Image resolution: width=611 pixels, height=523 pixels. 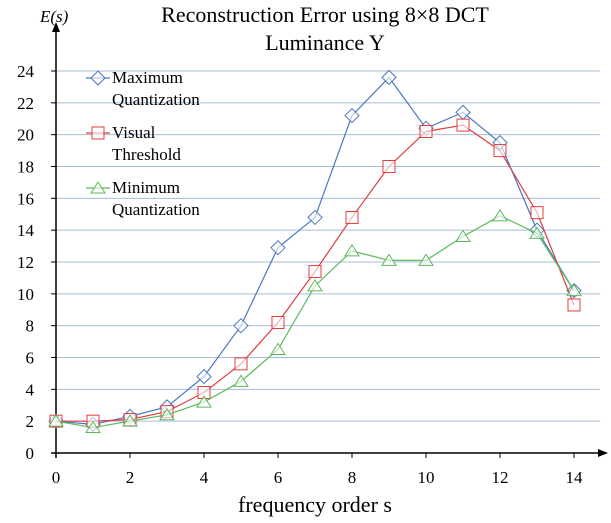 What do you see at coordinates (26, 230) in the screenshot?
I see `y-tick-label: 14` at bounding box center [26, 230].